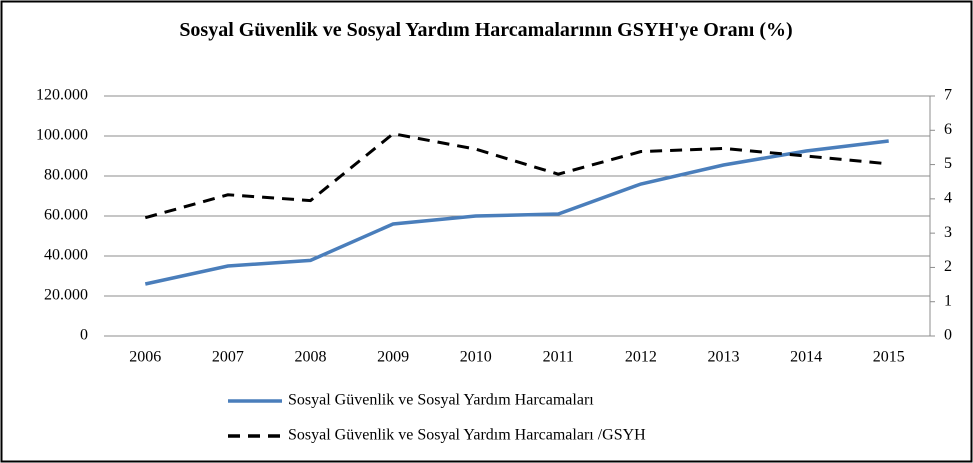 This screenshot has width=973, height=463. What do you see at coordinates (476, 357) in the screenshot?
I see `x-tick-label: 2010` at bounding box center [476, 357].